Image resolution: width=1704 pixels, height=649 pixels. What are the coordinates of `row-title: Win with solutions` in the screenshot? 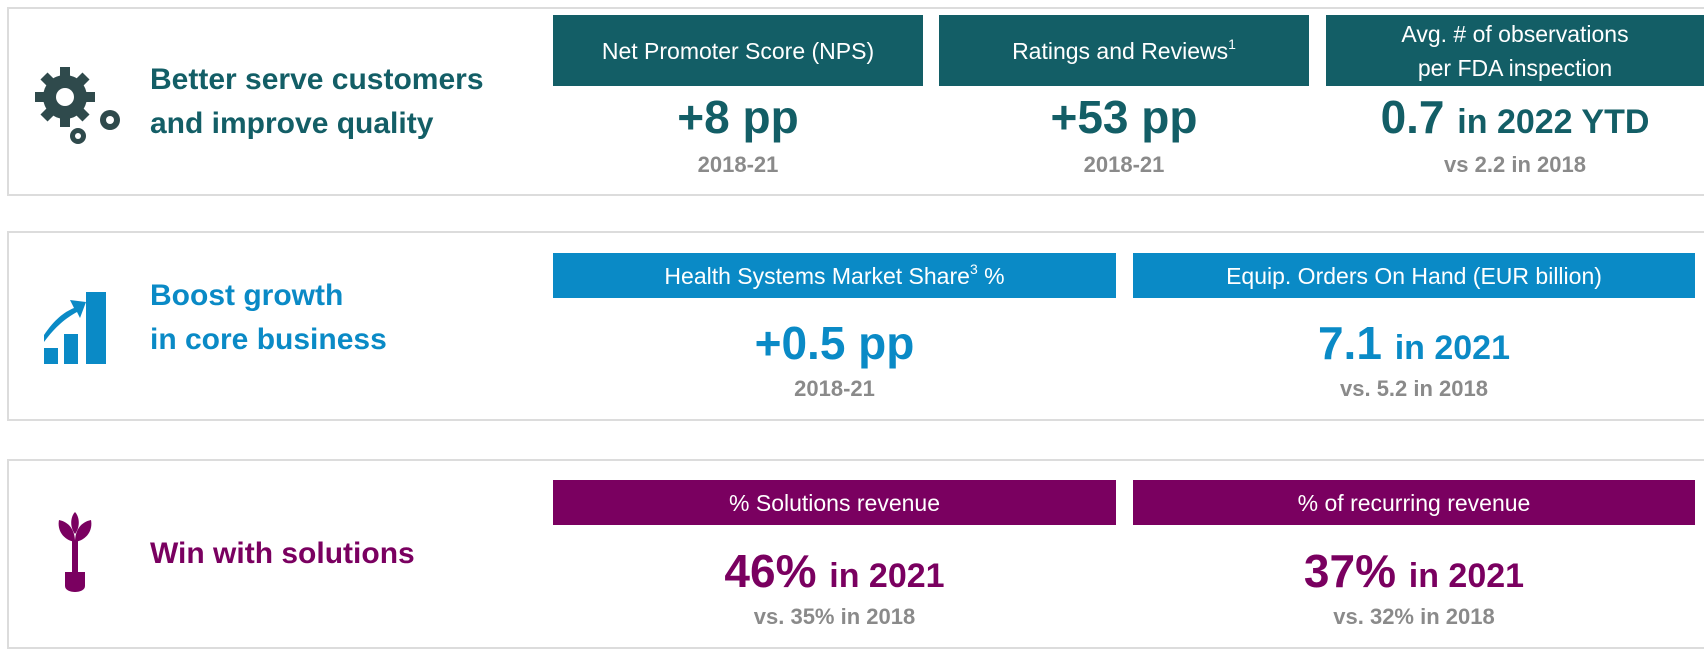 It's located at (282, 554).